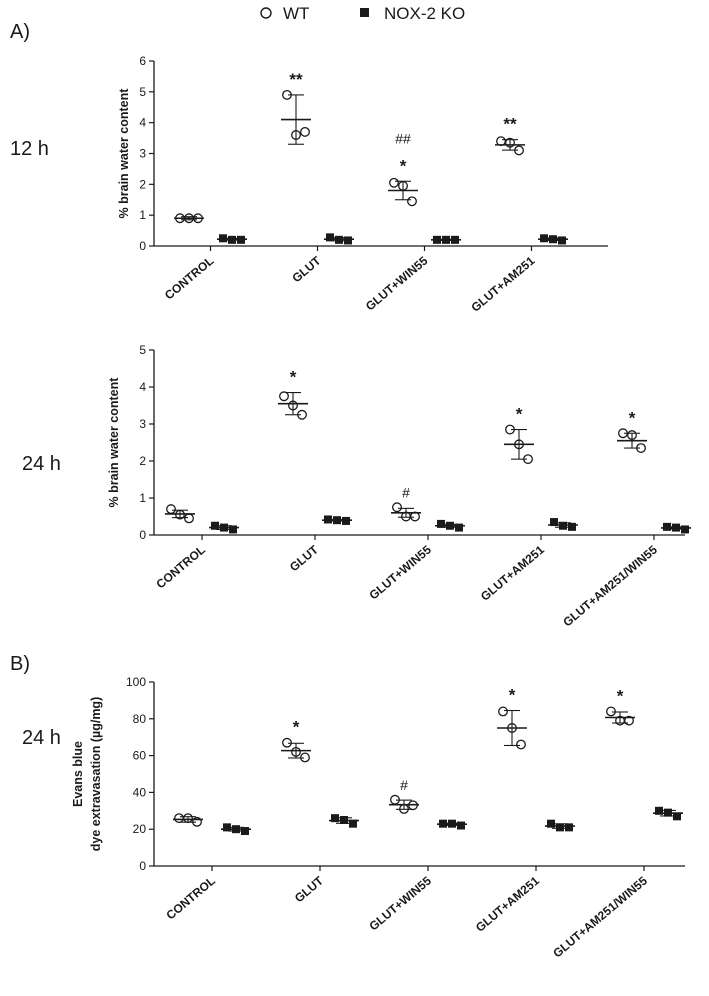  I want to click on y-tick-label: 20, so click(140, 829).